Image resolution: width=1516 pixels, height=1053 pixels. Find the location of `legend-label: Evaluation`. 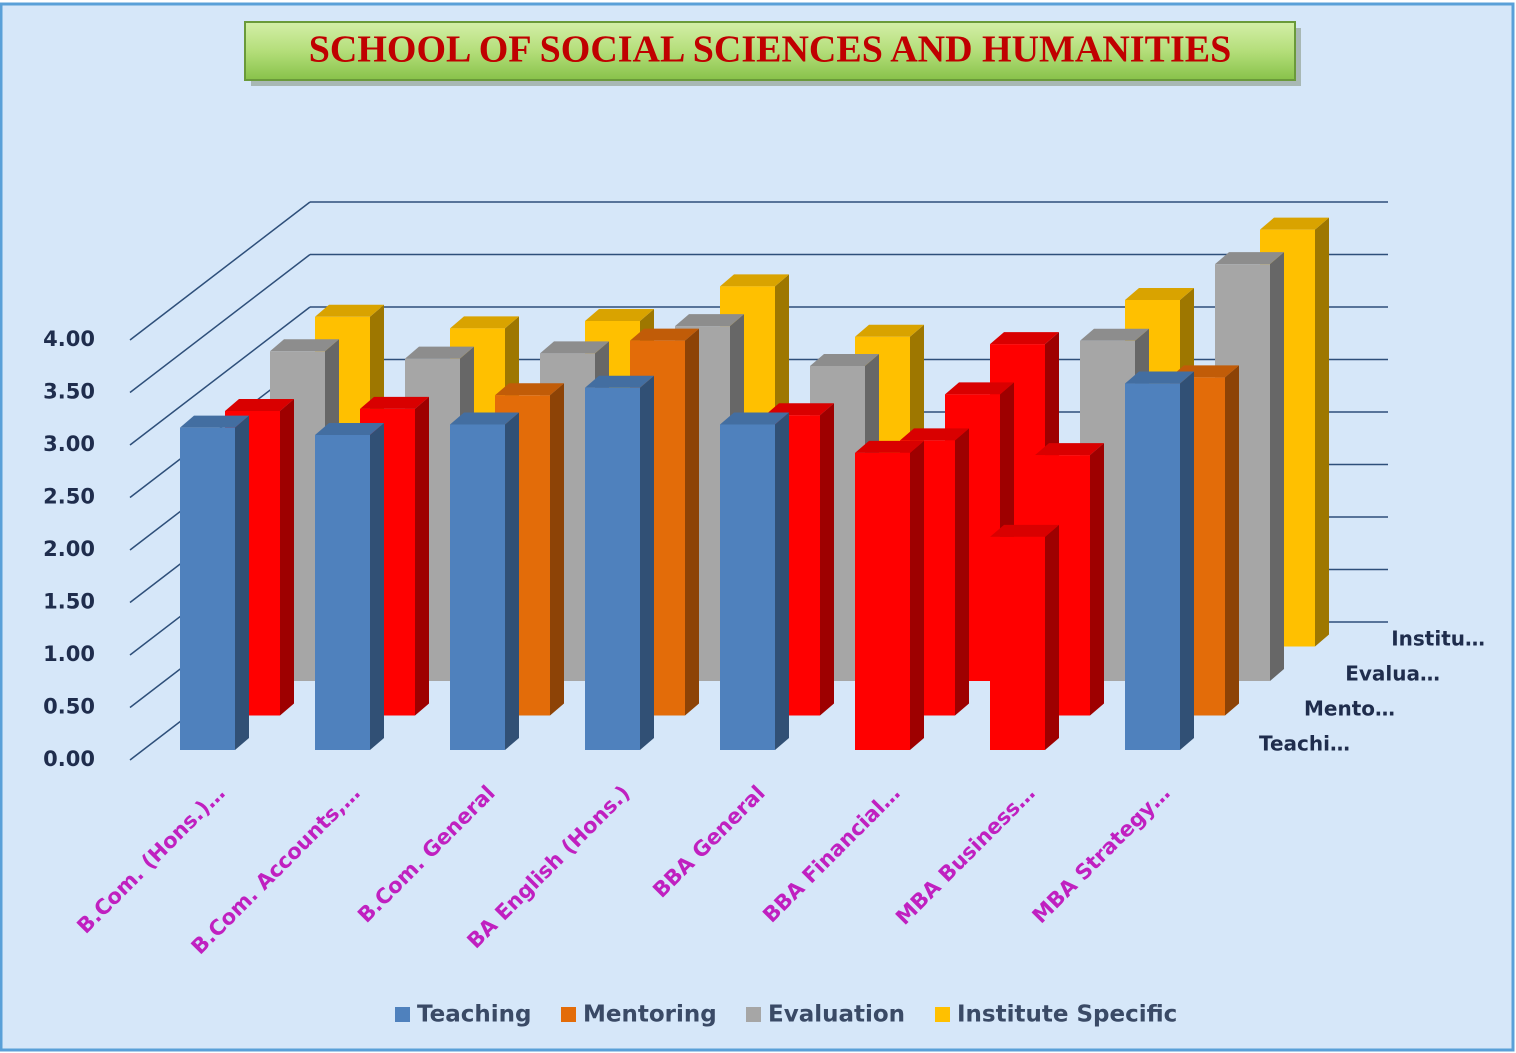

legend-label: Evaluation is located at coordinates (836, 1015).